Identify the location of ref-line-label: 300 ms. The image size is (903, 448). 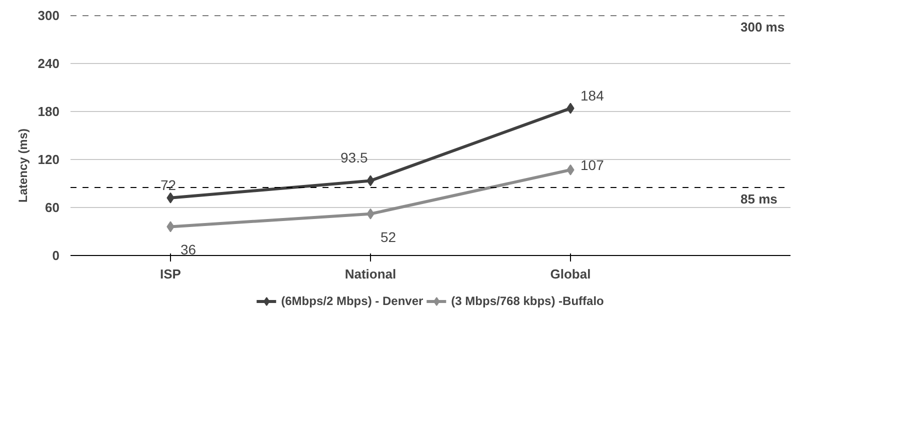
(762, 27).